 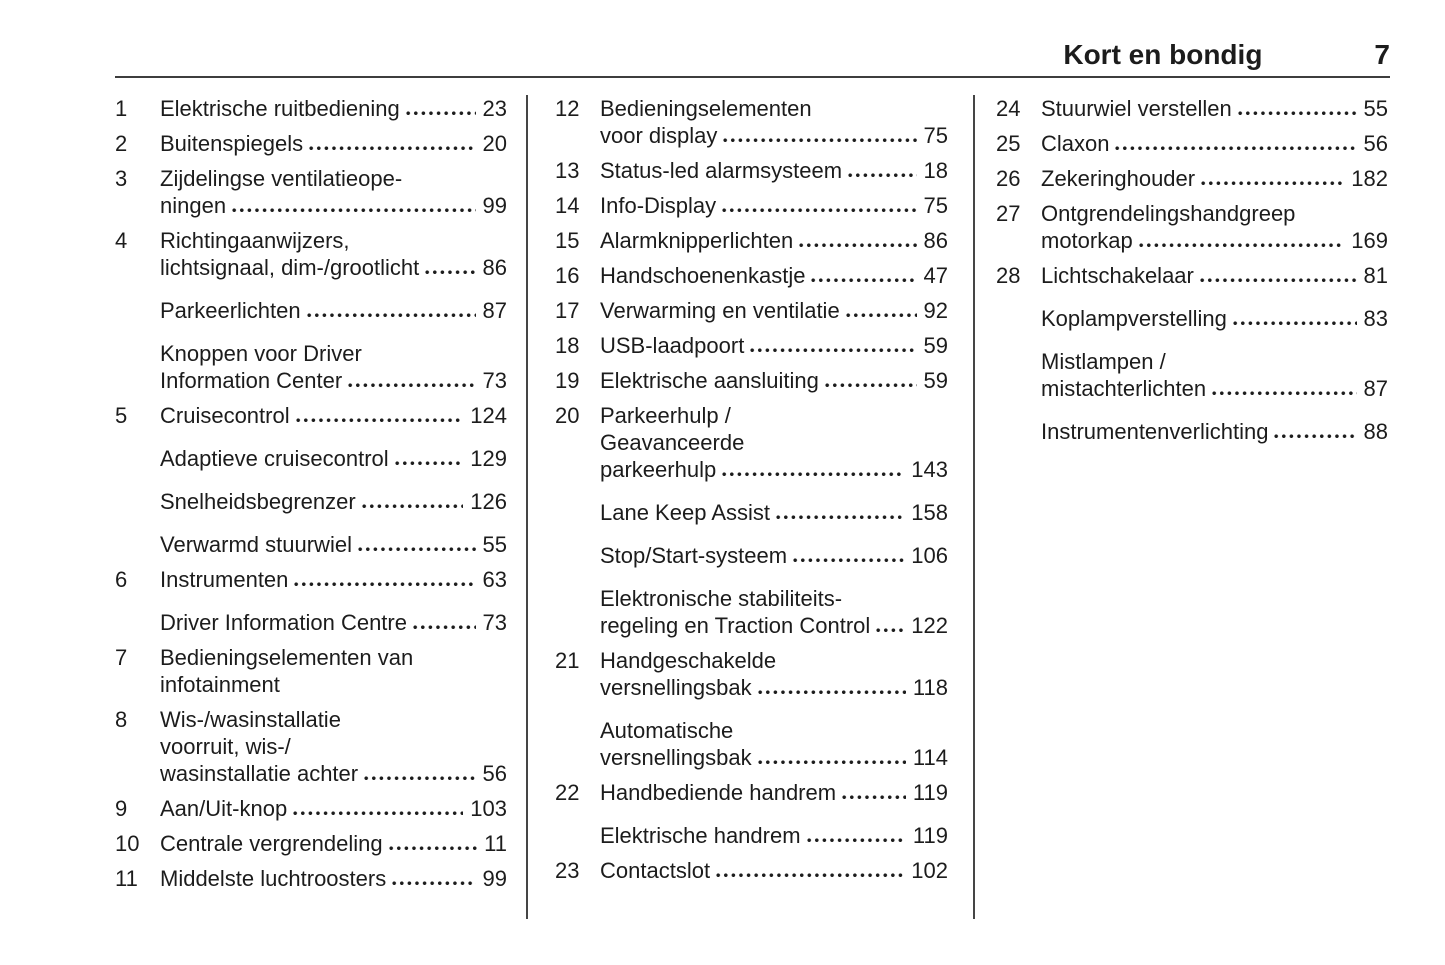 I want to click on entry-label: Parkeerlichten, so click(x=230, y=310).